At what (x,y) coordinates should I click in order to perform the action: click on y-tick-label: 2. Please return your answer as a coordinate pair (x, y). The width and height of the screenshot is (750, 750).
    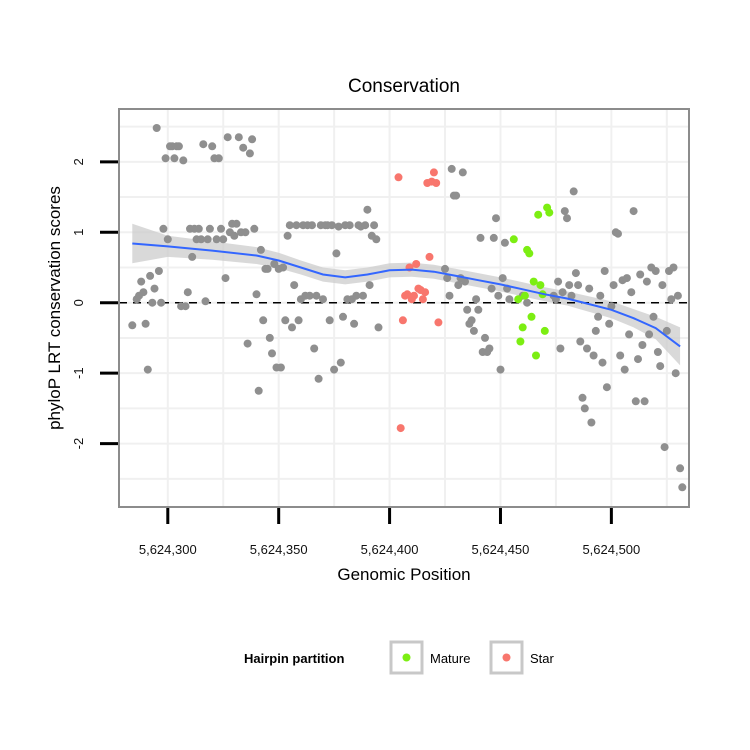
    Looking at the image, I should click on (78, 161).